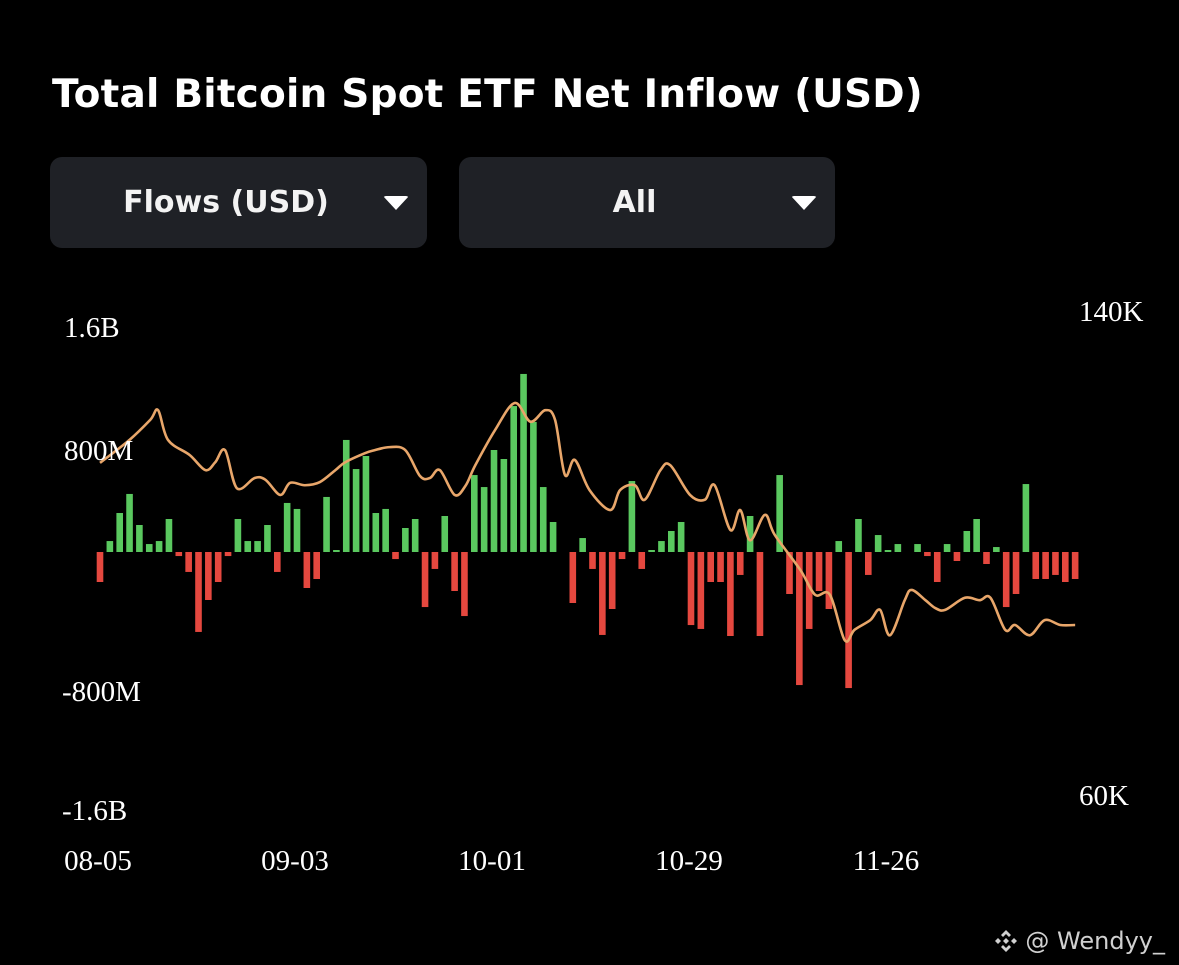 Image resolution: width=1179 pixels, height=965 pixels. I want to click on left-axis-tick: -800M, so click(101, 692).